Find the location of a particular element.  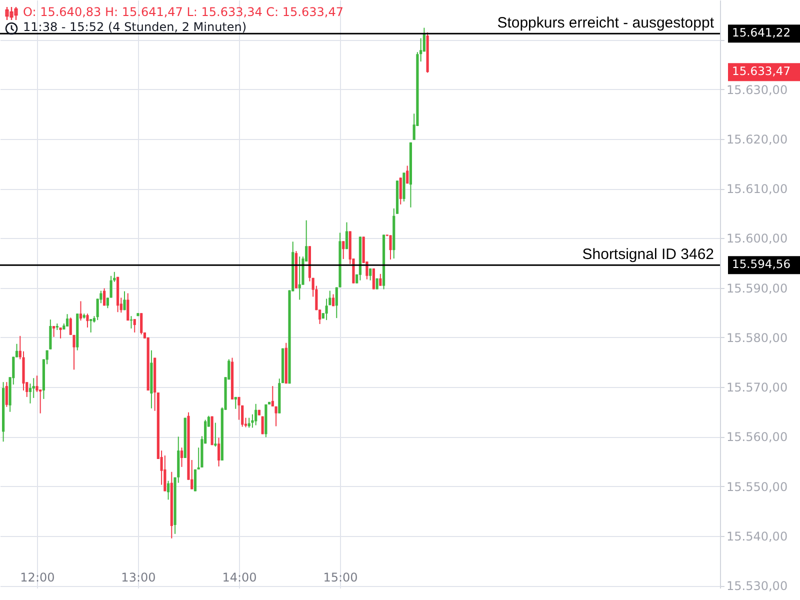

ref-line-label: Shortsignal ID 3462 is located at coordinates (648, 255).